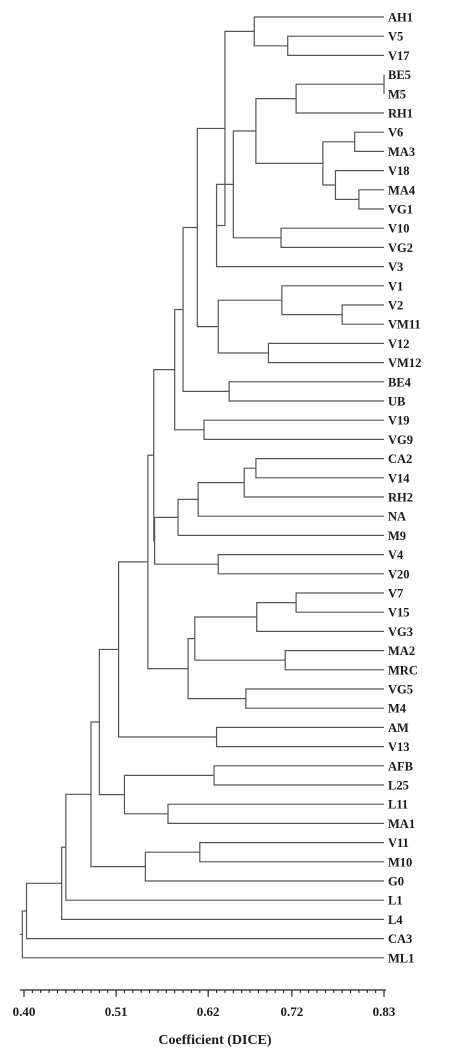 The width and height of the screenshot is (474, 1055). Describe the element at coordinates (291, 852) in the screenshot. I see `branch-c43` at that location.